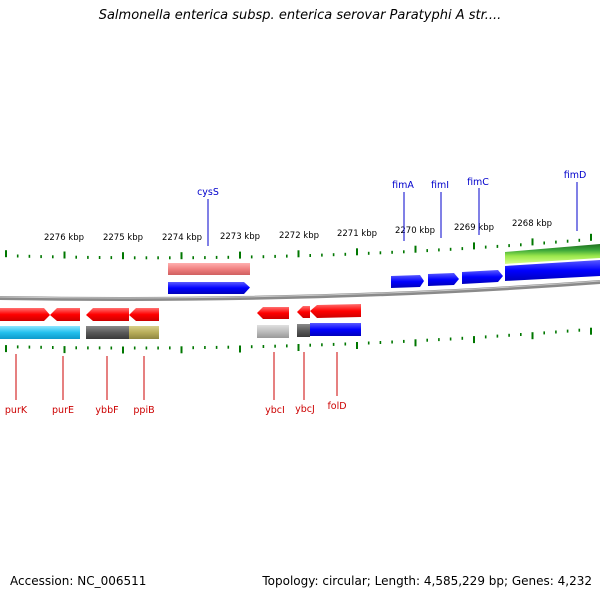 The height and width of the screenshot is (600, 600). What do you see at coordinates (357, 234) in the screenshot?
I see `scale-label: 2271 kbp` at bounding box center [357, 234].